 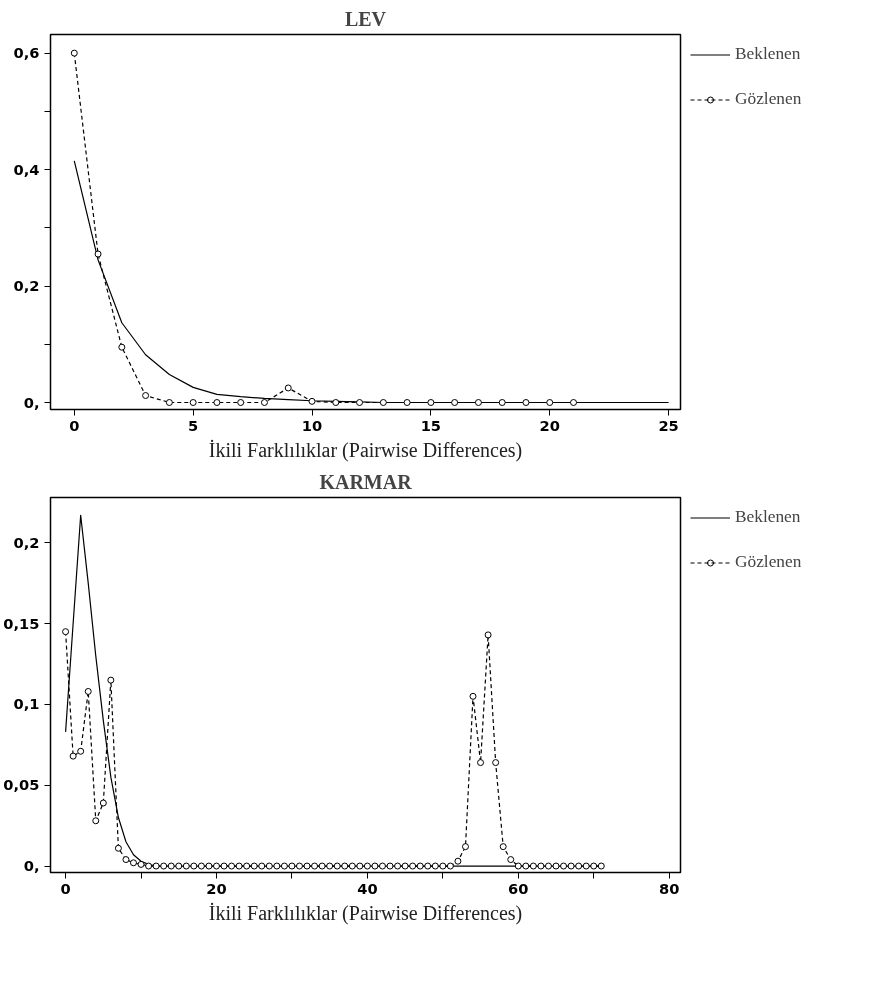 What do you see at coordinates (668, 425) in the screenshot?
I see `x-tick-label: 25` at bounding box center [668, 425].